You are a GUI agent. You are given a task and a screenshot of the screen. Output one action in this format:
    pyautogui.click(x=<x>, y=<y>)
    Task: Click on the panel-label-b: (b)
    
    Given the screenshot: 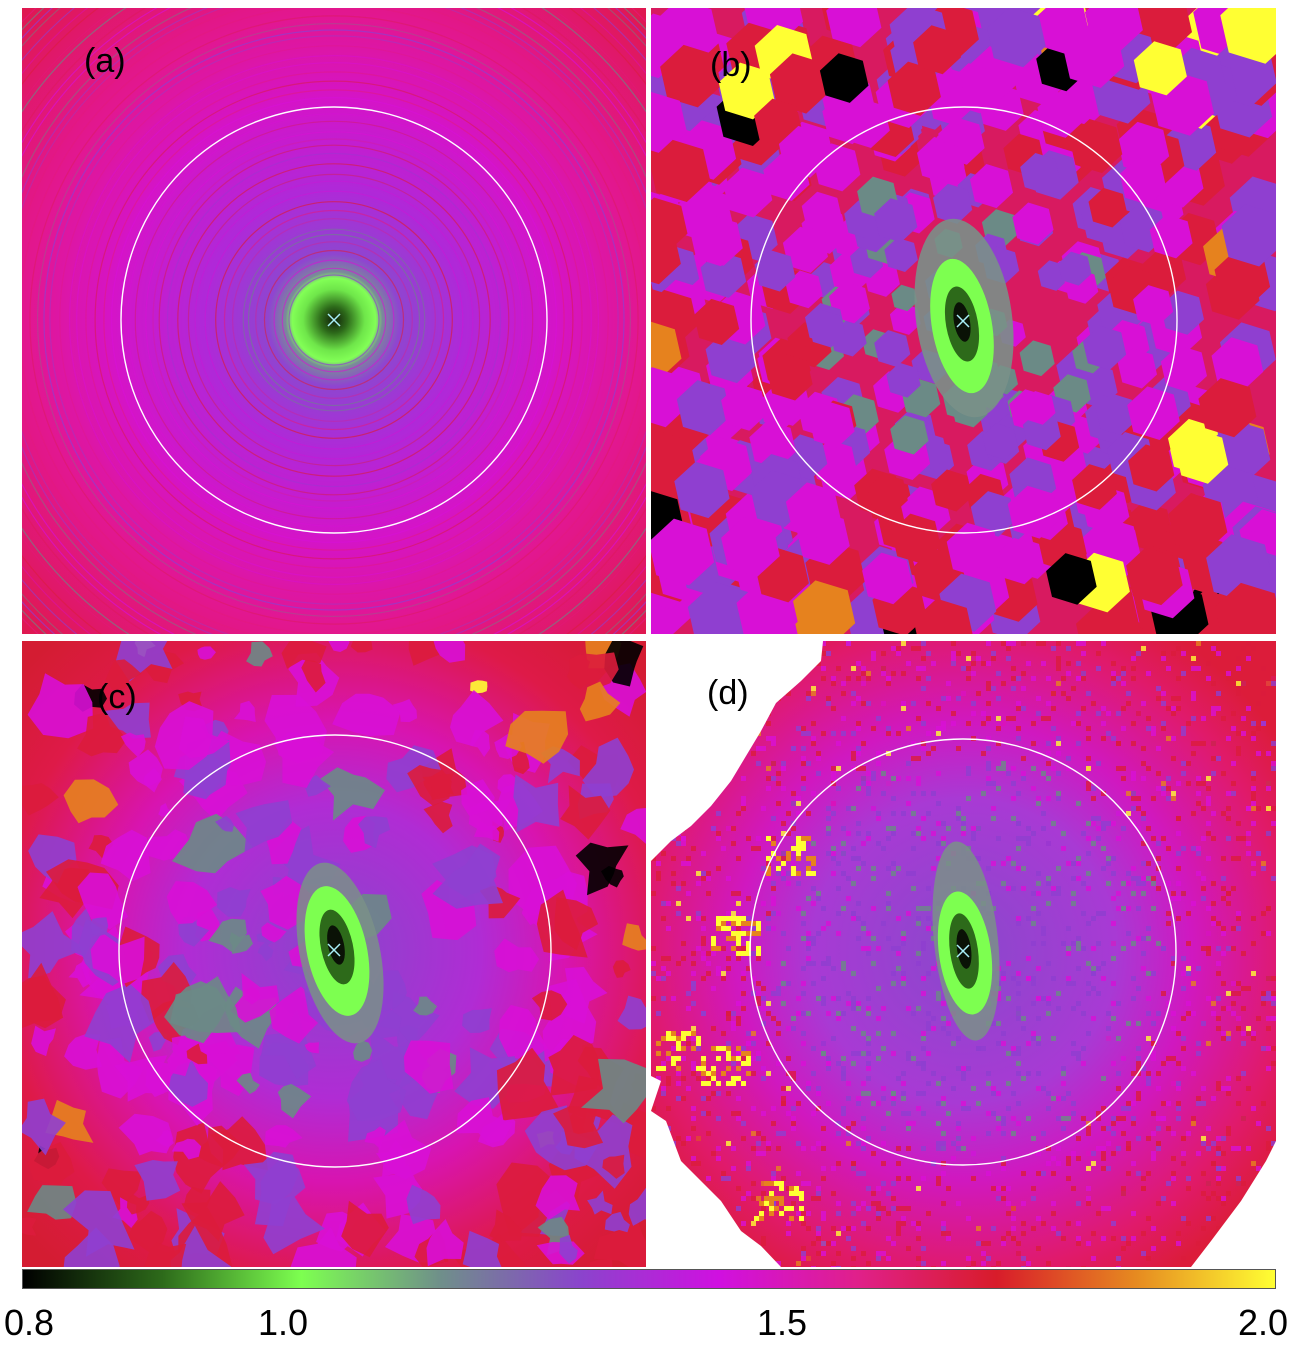 What is the action you would take?
    pyautogui.click(x=731, y=65)
    